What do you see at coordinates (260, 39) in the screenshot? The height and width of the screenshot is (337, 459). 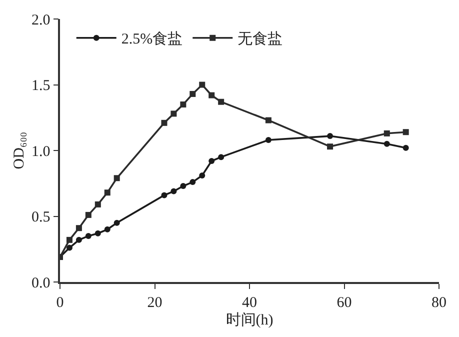 I see `legend-label: 无食盐` at bounding box center [260, 39].